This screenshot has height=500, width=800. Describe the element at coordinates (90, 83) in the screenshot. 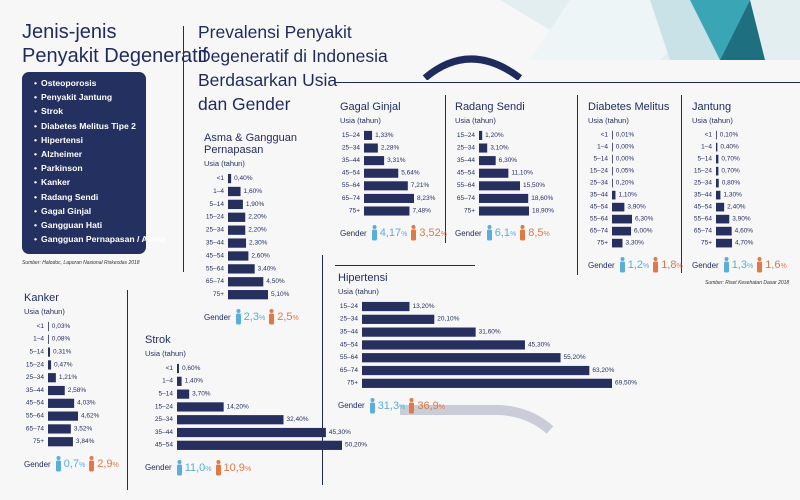

I see `disease-list-item: Osteoporosis` at that location.